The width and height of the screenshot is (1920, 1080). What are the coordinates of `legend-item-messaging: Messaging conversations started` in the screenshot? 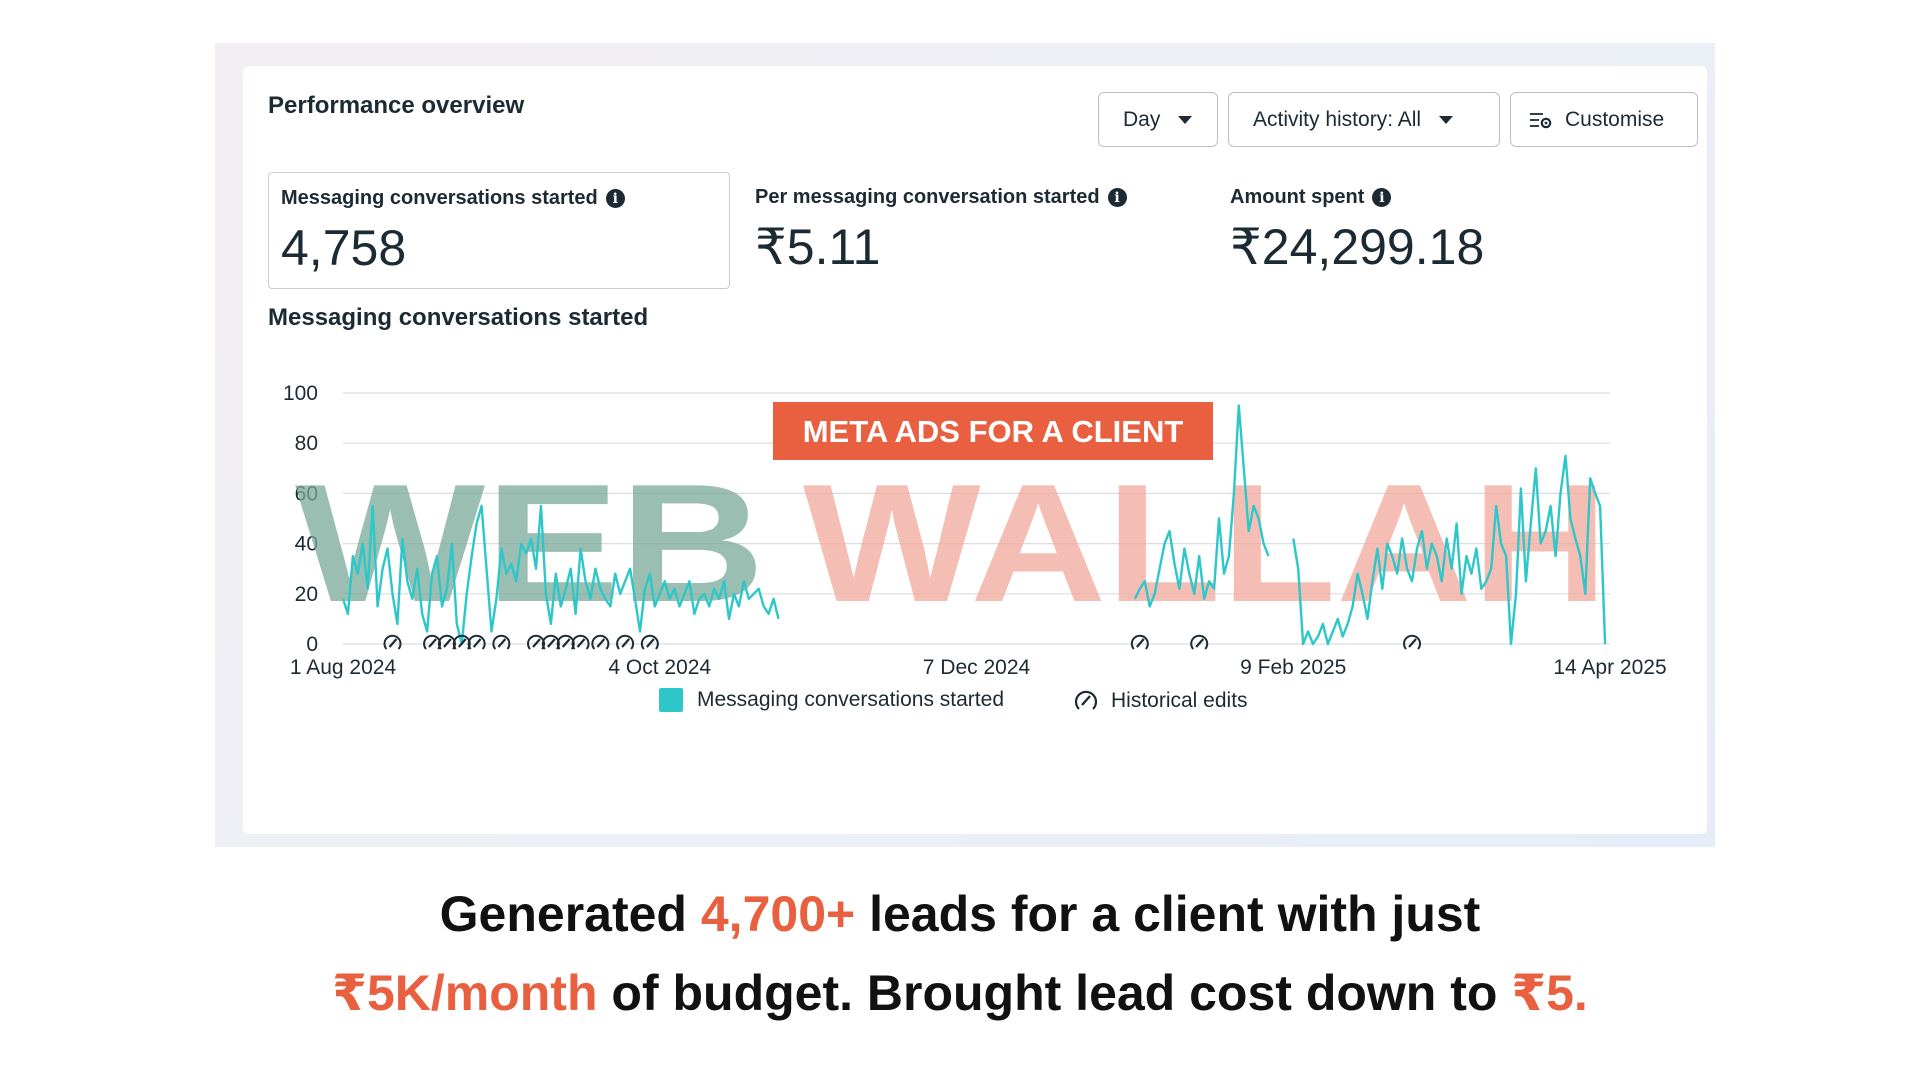 It's located at (831, 700).